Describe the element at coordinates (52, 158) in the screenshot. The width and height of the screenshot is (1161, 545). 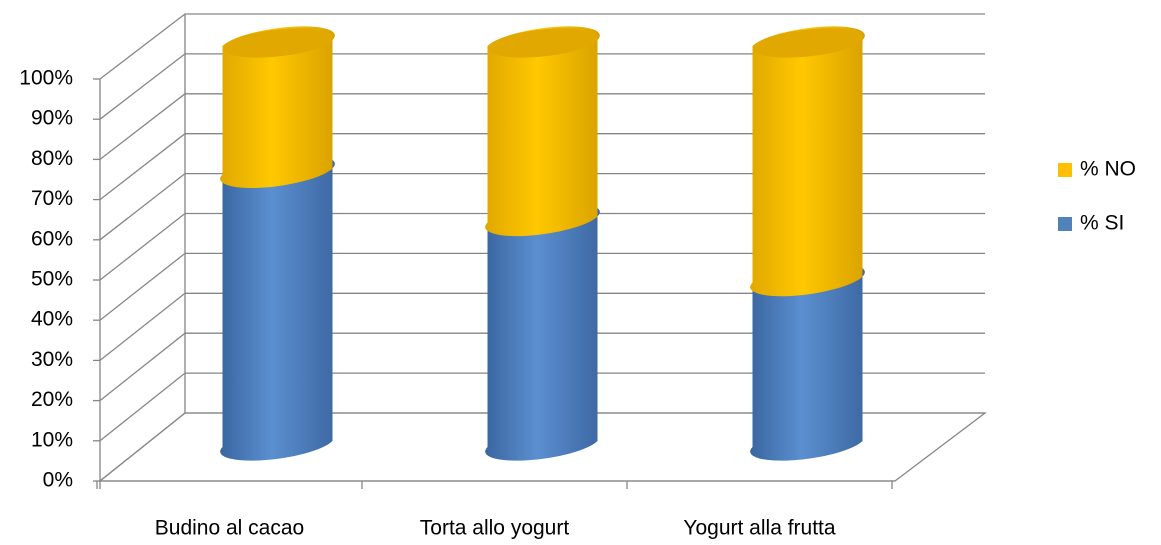
I see `y-tick-label: 80%` at that location.